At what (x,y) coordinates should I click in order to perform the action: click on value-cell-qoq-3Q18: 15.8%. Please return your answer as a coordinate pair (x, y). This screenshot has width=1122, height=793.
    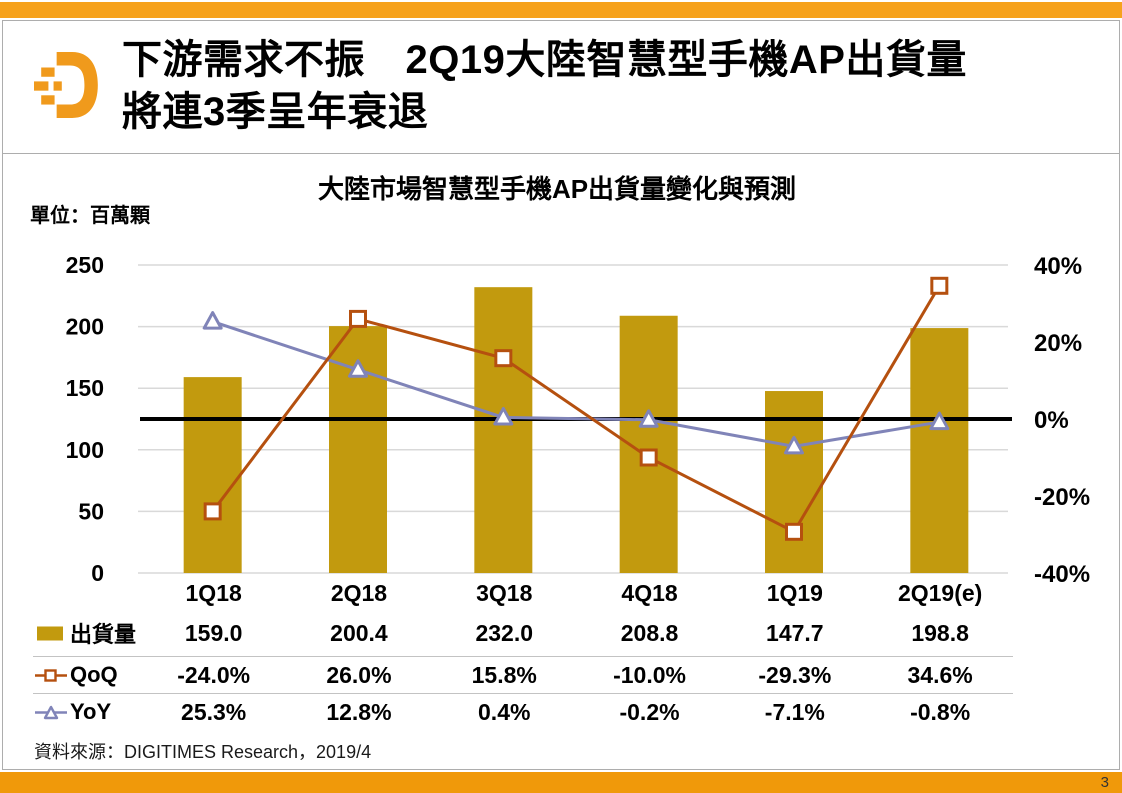
    Looking at the image, I should click on (504, 674).